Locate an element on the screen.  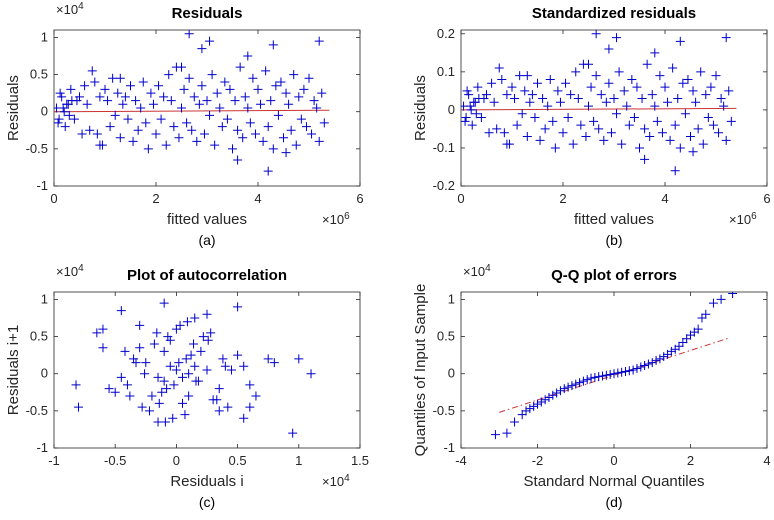
y-tick-label: -1 is located at coordinates (42, 185).